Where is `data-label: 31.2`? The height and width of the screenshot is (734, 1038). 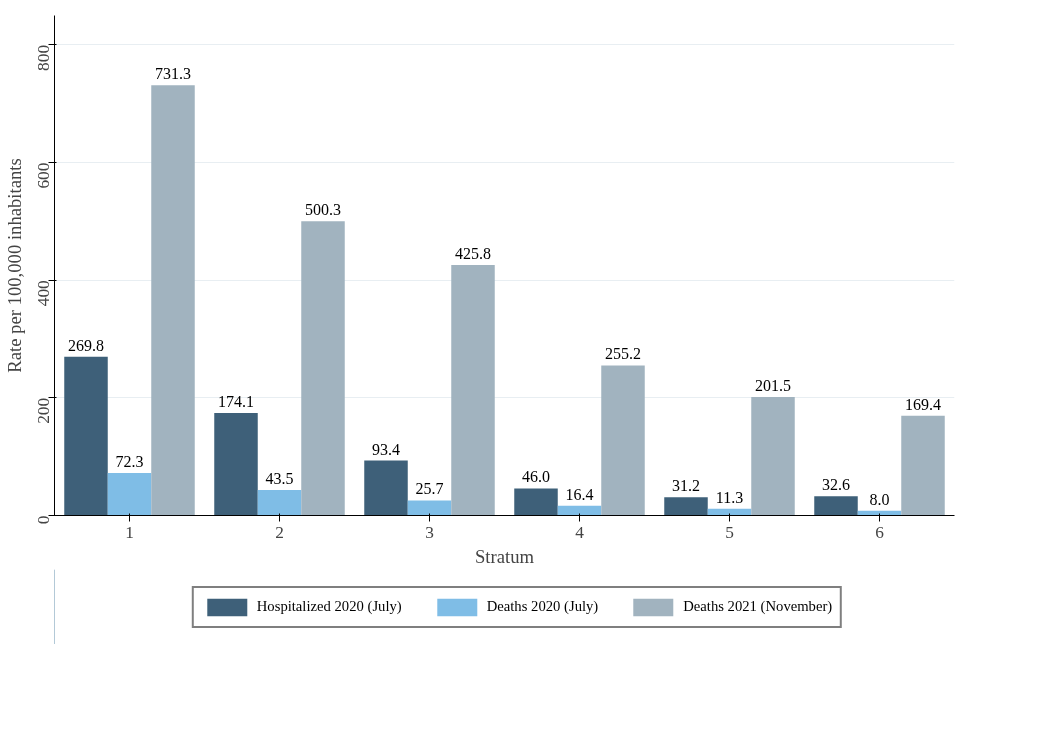 data-label: 31.2 is located at coordinates (686, 486).